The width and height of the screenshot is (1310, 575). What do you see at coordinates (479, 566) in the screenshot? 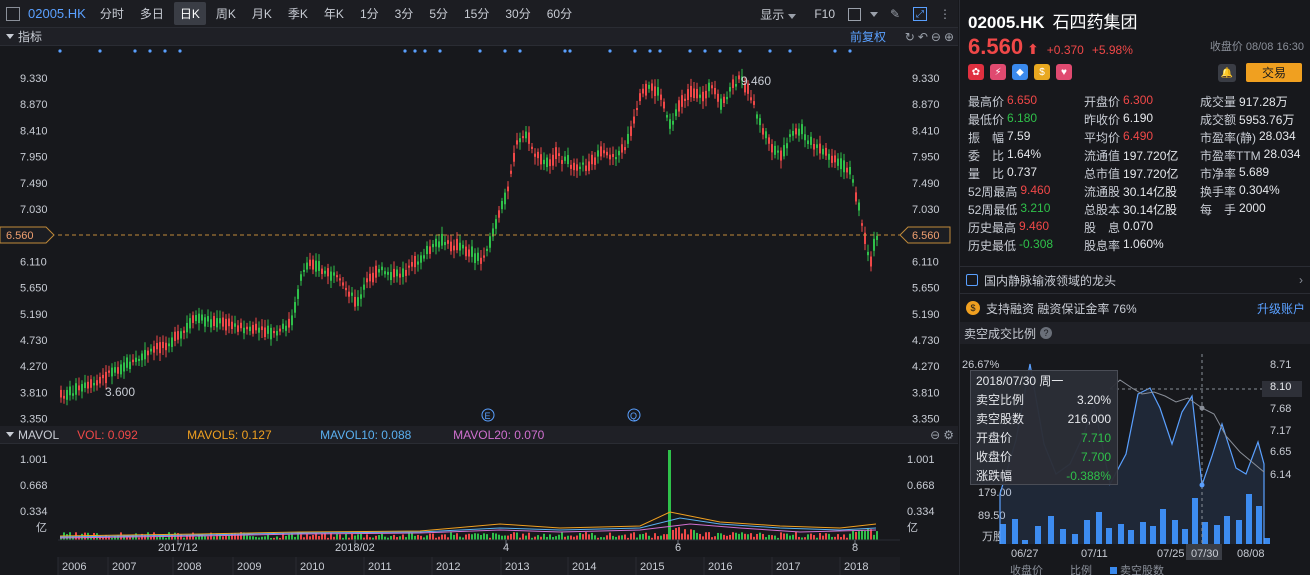
I see `year-scrollbar` at bounding box center [479, 566].